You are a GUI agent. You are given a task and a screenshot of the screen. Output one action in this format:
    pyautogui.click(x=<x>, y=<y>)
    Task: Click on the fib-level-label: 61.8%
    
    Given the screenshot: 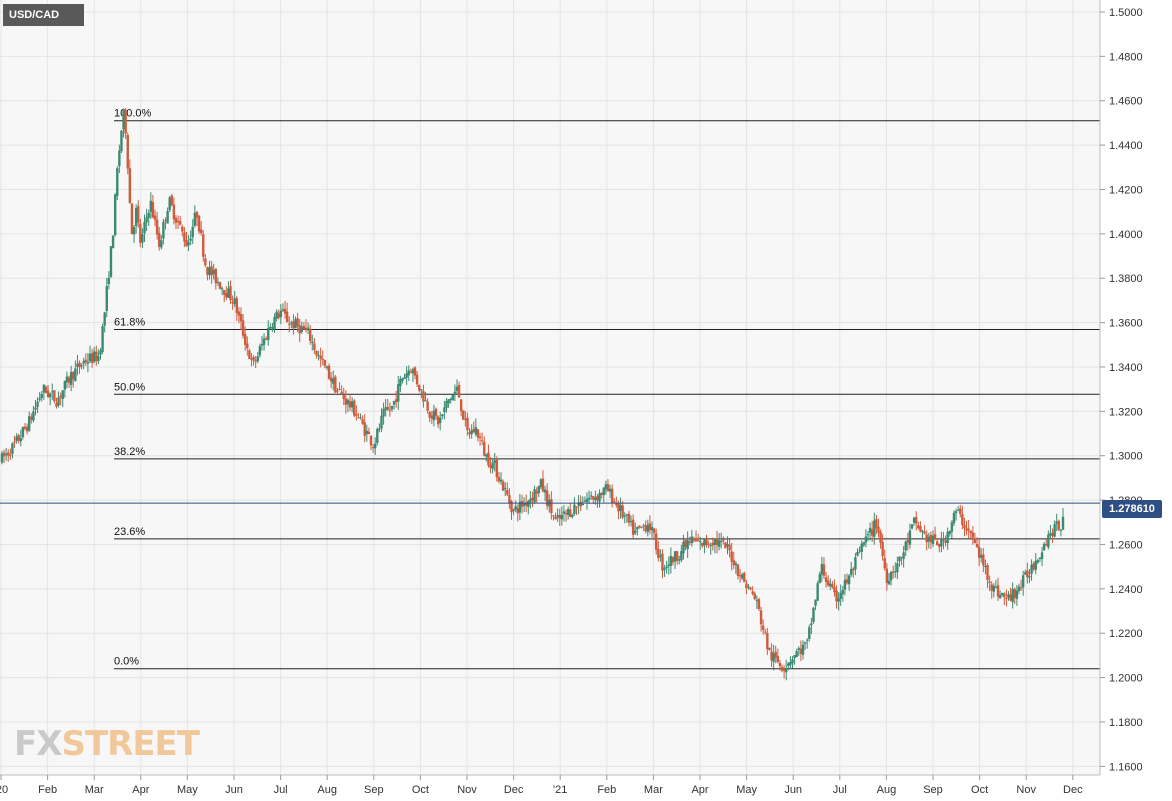 What is the action you would take?
    pyautogui.click(x=129, y=322)
    